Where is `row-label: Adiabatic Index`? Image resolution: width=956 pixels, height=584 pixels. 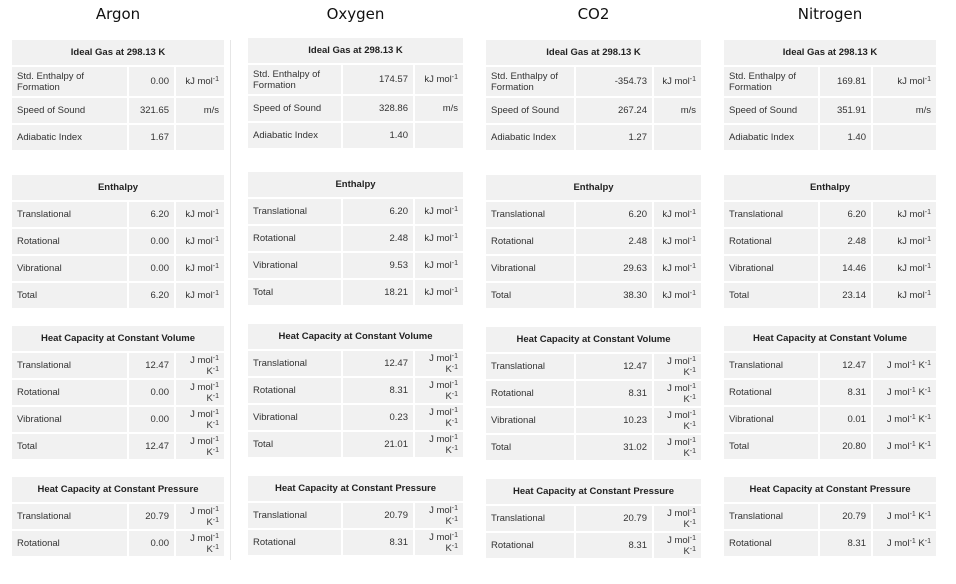
row-label: Adiabatic Index is located at coordinates (69, 138).